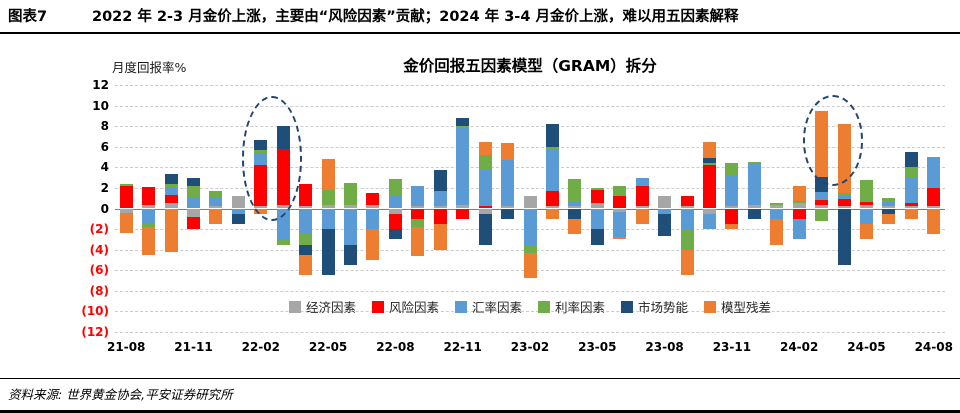  What do you see at coordinates (799, 347) in the screenshot?
I see `x-axis-tick: 24-02` at bounding box center [799, 347].